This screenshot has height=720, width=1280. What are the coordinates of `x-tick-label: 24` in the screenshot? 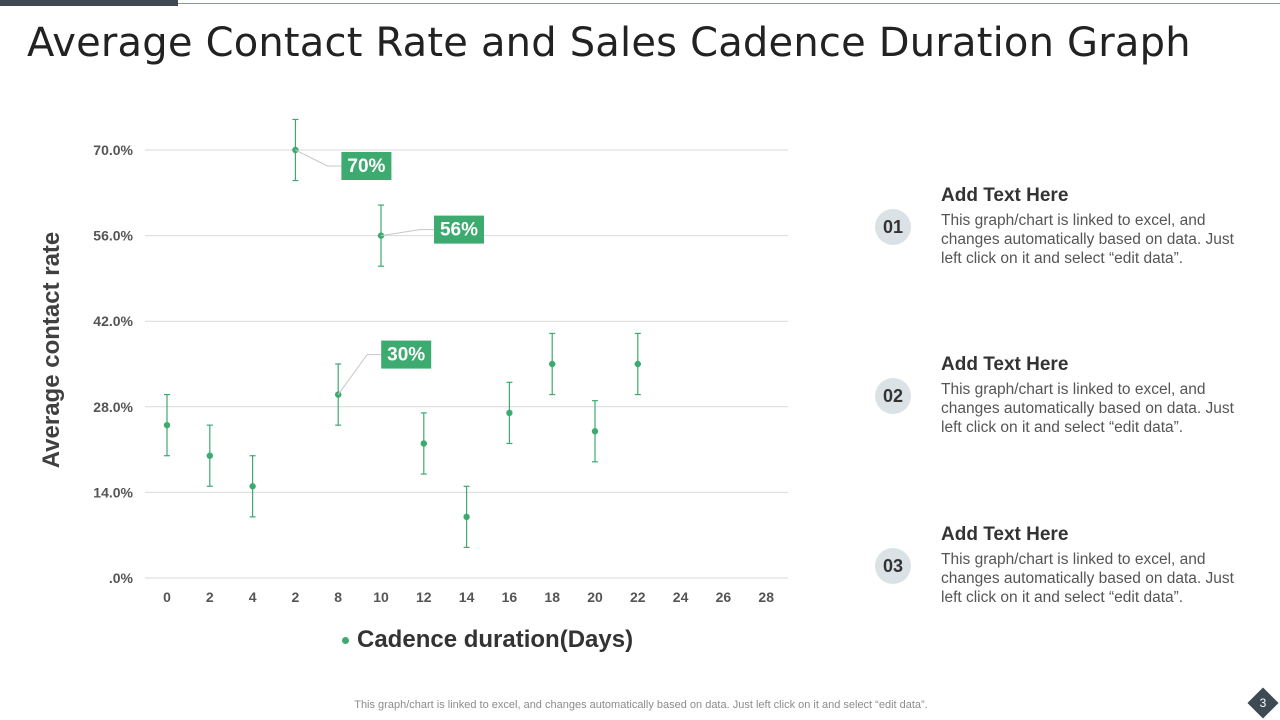 It's located at (681, 597).